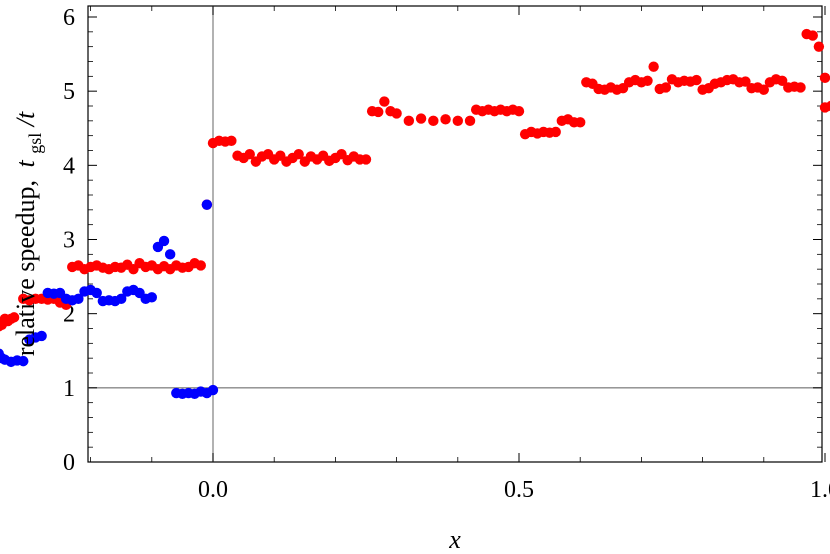 The width and height of the screenshot is (830, 554). What do you see at coordinates (69, 166) in the screenshot?
I see `y-tick-label: 4` at bounding box center [69, 166].